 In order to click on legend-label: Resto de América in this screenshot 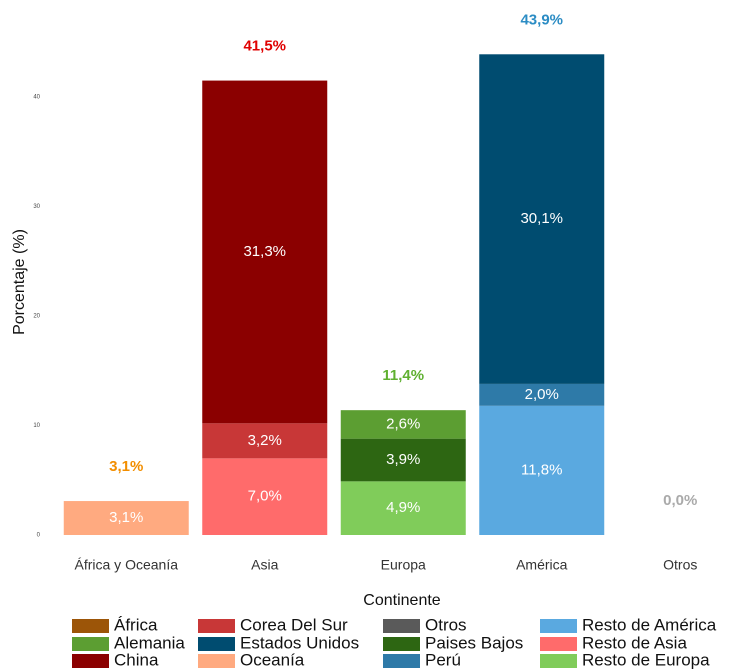, I will do `click(649, 624)`.